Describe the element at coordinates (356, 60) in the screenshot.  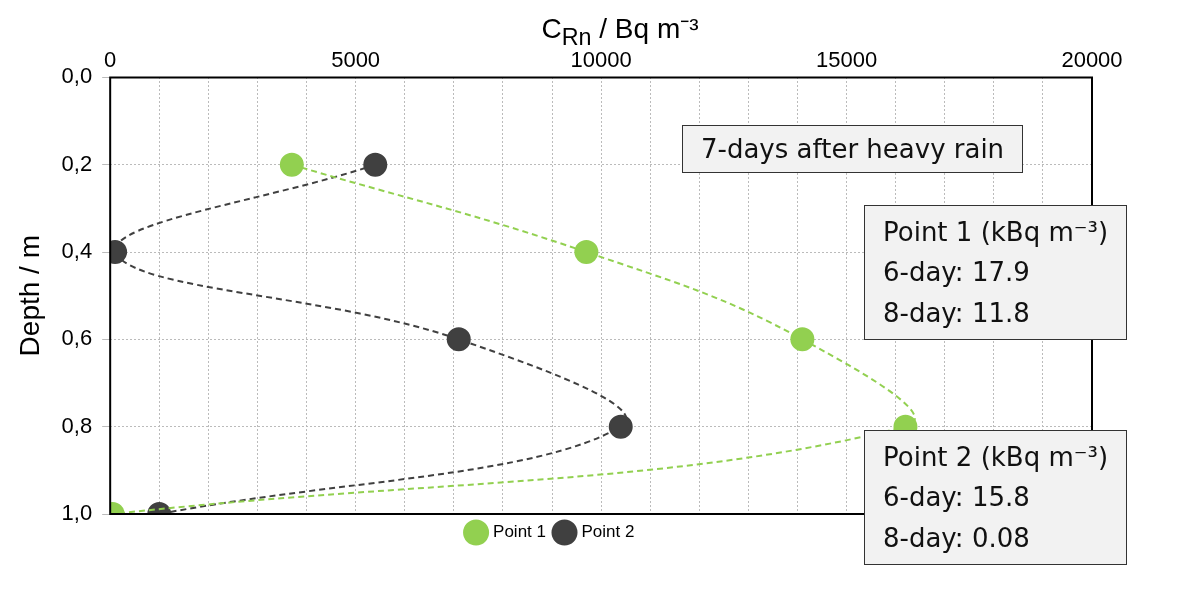
I see `x-tick-label: 5000` at that location.